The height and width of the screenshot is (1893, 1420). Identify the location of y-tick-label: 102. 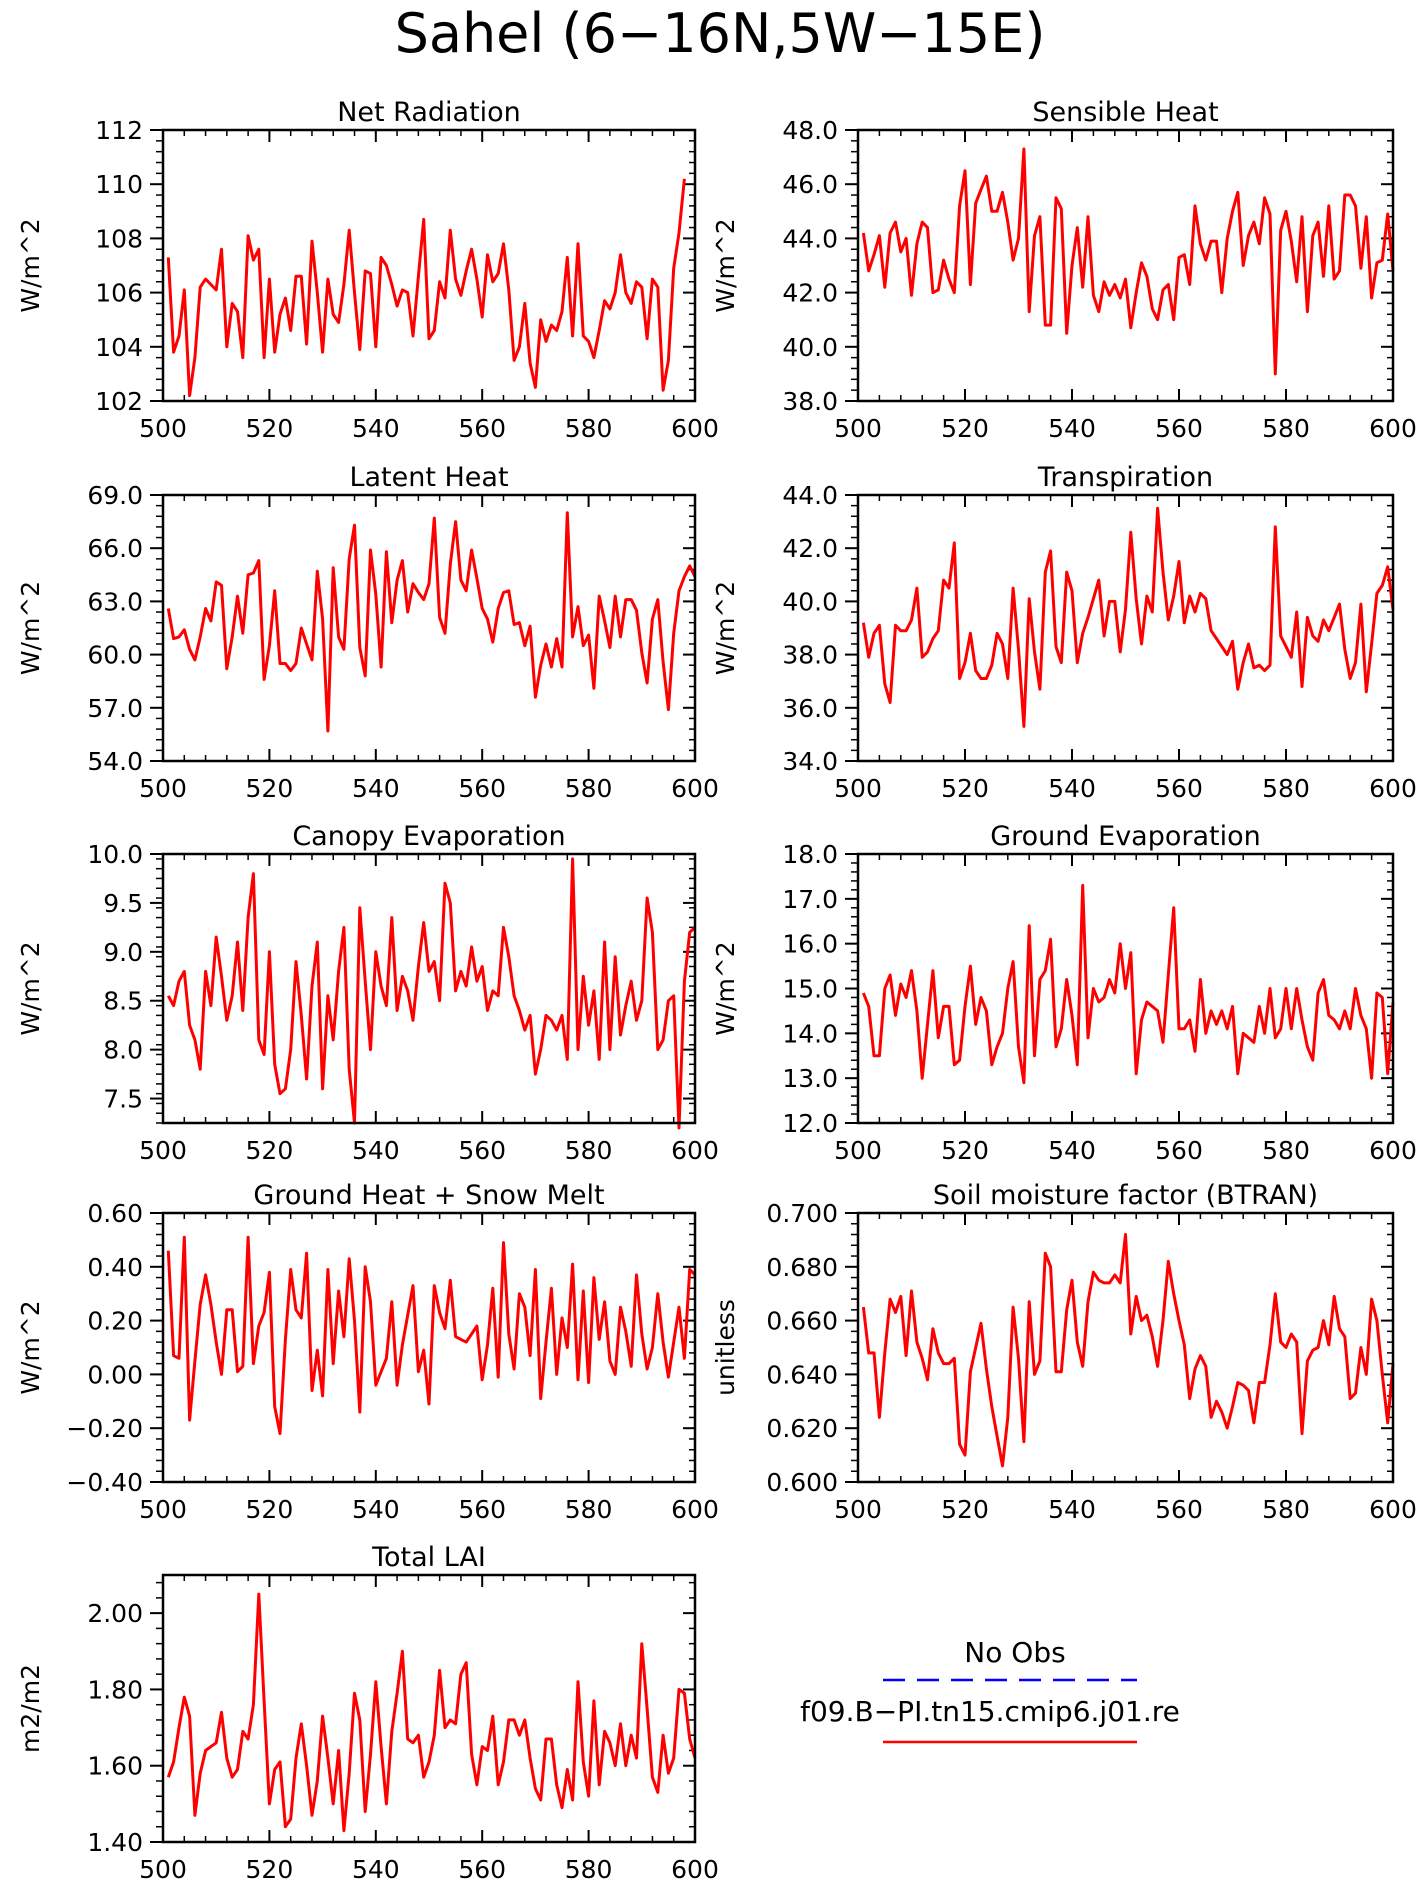
(119, 401).